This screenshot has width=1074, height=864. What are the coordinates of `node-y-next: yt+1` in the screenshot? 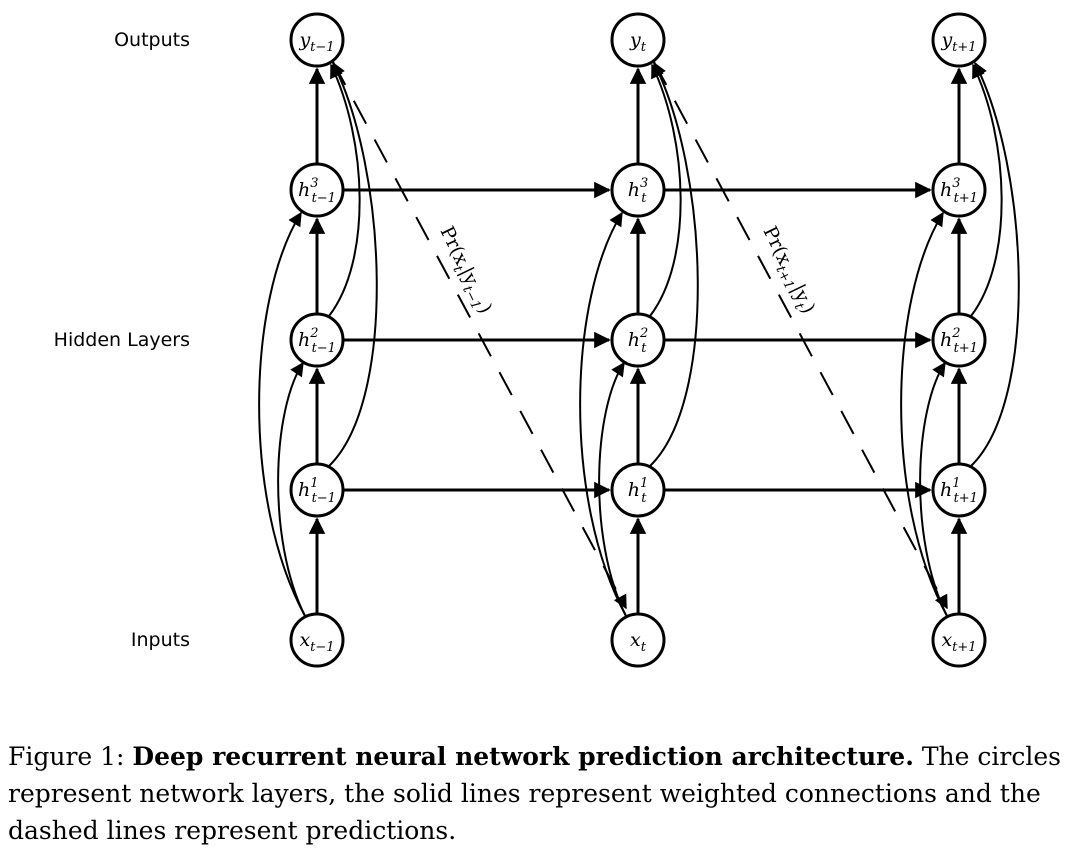 It's located at (959, 40).